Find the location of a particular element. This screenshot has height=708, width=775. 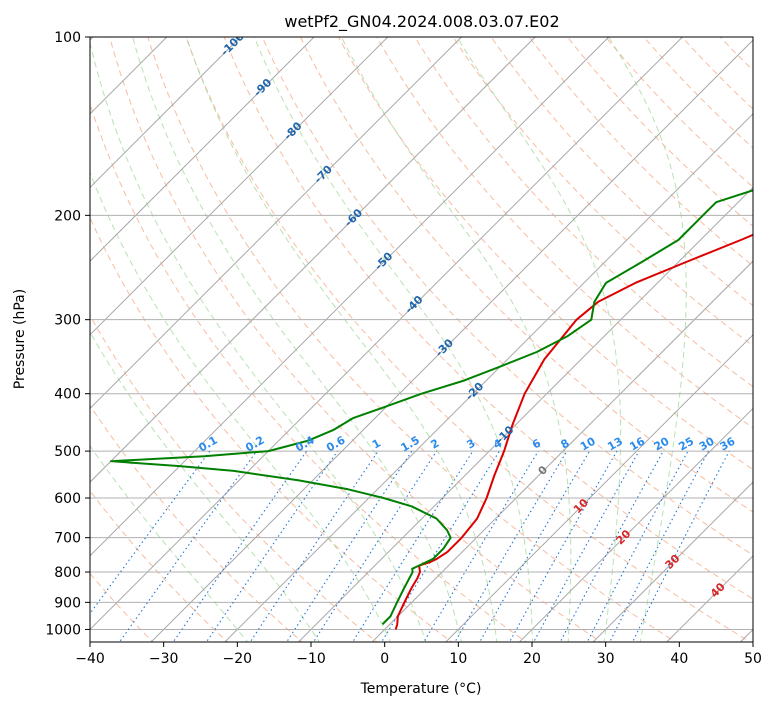

chart-title: wetPf2_GN04.2024.008.03.07.E02 is located at coordinates (421, 22).